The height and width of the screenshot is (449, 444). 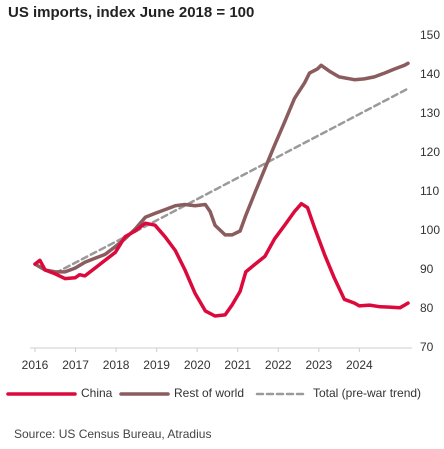 I want to click on legend-label: Rest of world, so click(x=209, y=393).